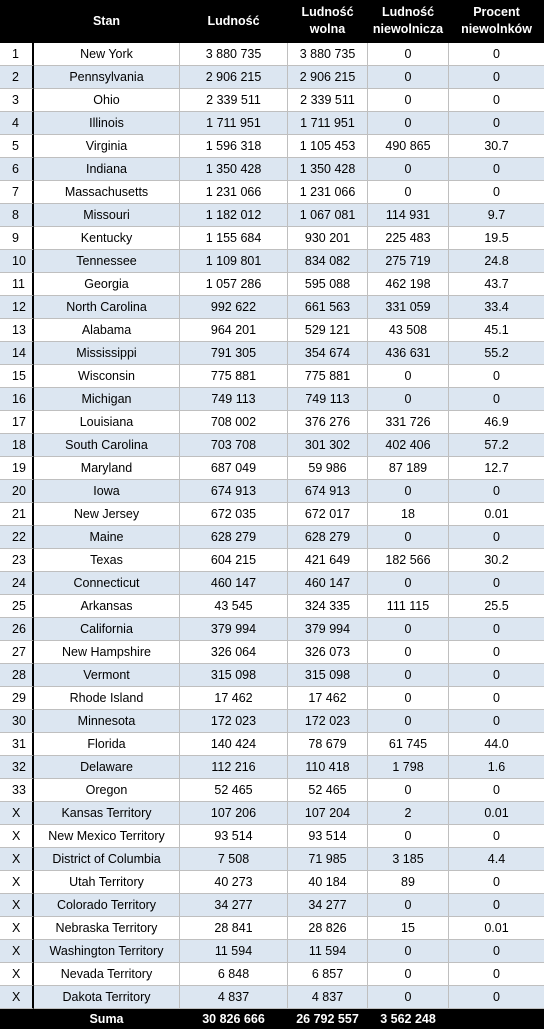 The height and width of the screenshot is (1029, 544). Describe the element at coordinates (107, 330) in the screenshot. I see `state-name: Alabama` at that location.